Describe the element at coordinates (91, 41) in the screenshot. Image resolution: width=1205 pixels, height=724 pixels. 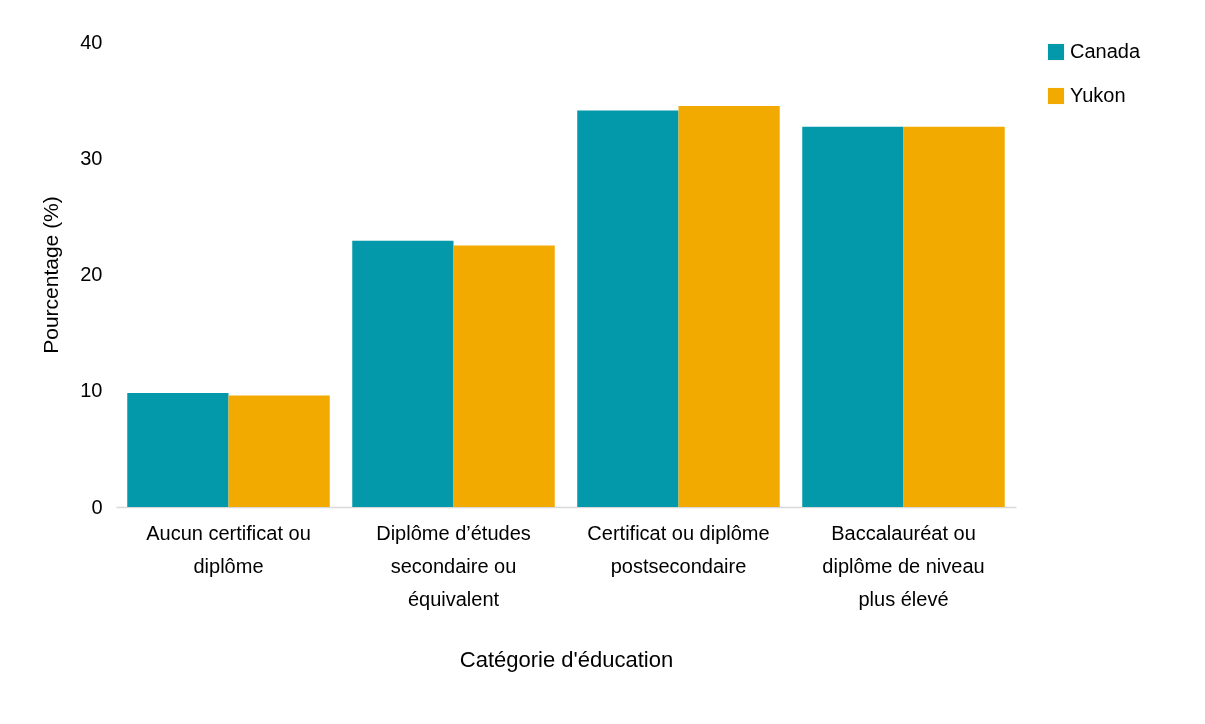
I see `y-tick-label: 40` at that location.